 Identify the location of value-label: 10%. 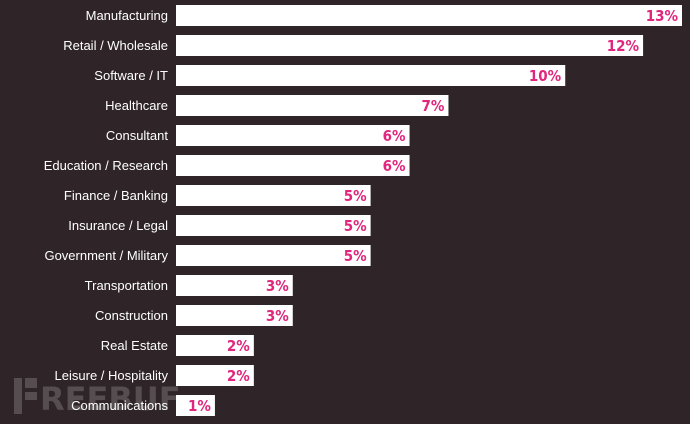
(545, 76).